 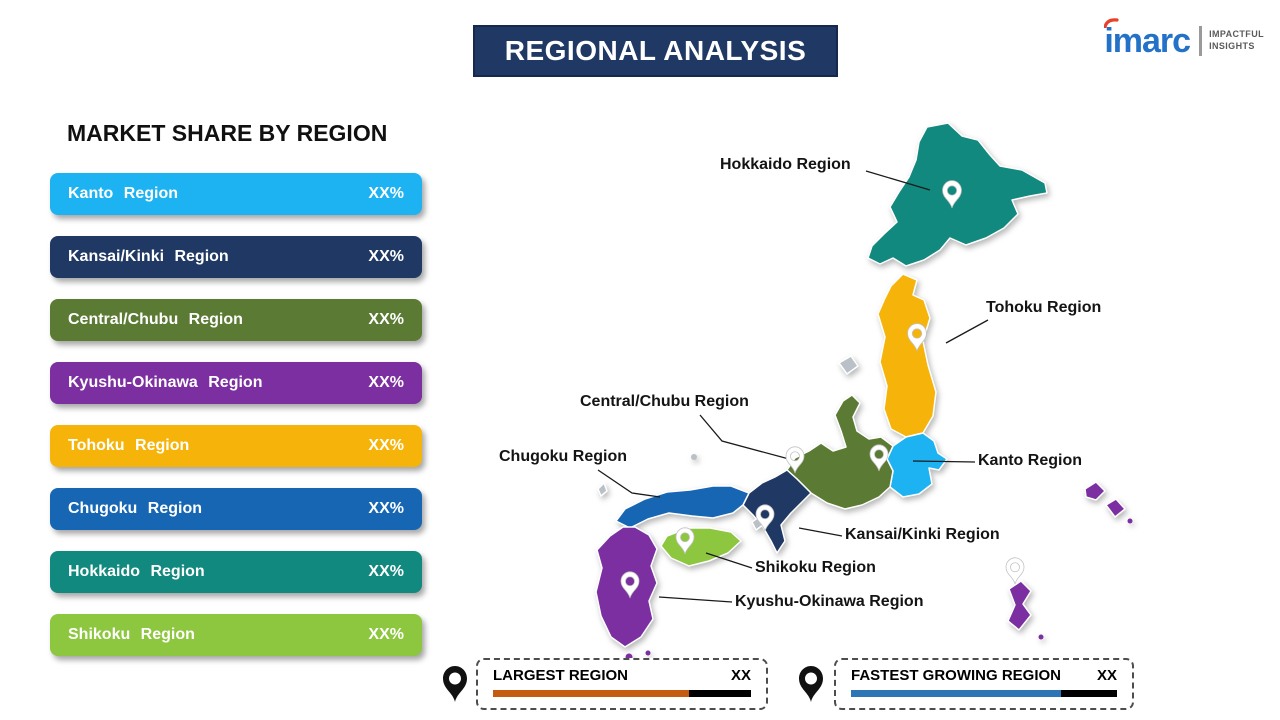 What do you see at coordinates (1044, 307) in the screenshot?
I see `map-label-tohoku: Tohoku Region` at bounding box center [1044, 307].